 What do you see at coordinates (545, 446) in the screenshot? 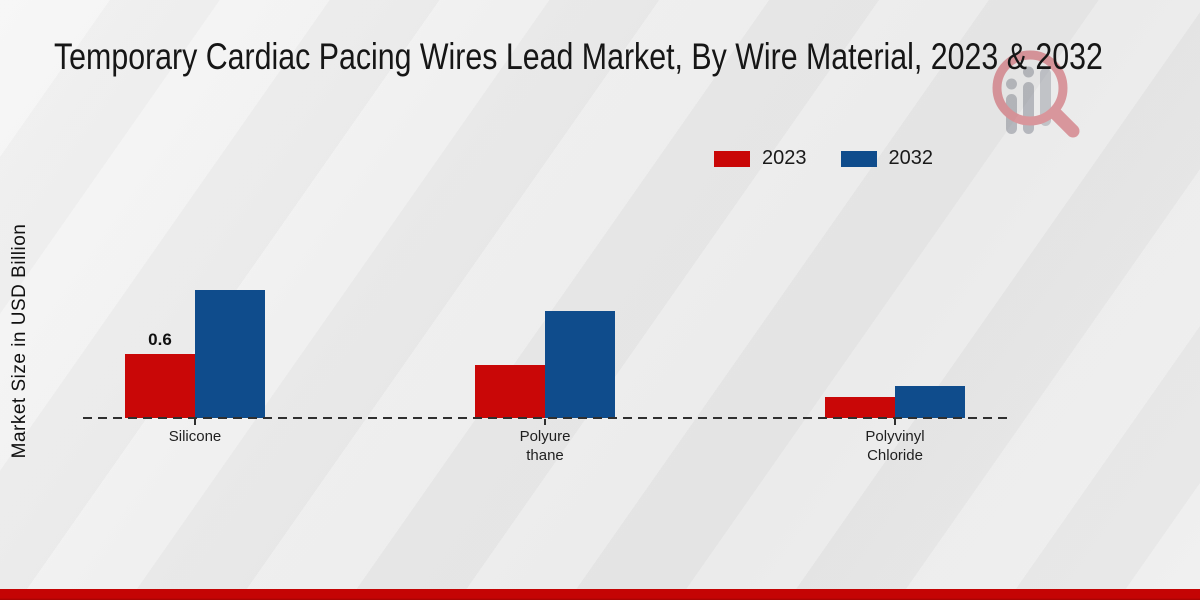
I see `x-axis-category-label-polyurethane: Polyure thane` at bounding box center [545, 446].